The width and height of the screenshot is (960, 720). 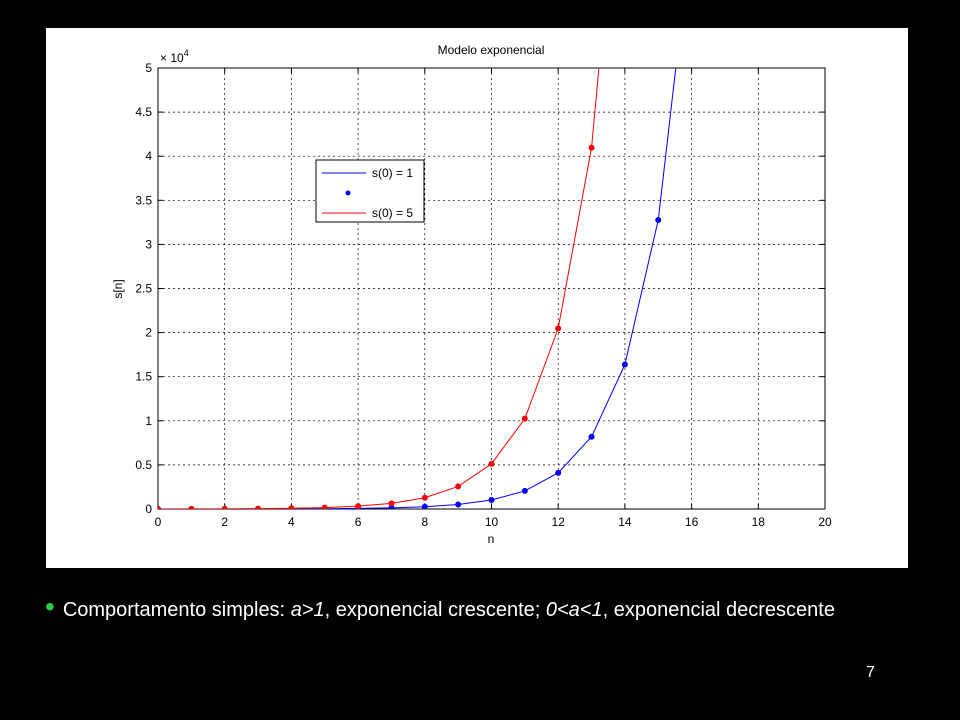 What do you see at coordinates (224, 522) in the screenshot?
I see `x-tick-label: 2` at bounding box center [224, 522].